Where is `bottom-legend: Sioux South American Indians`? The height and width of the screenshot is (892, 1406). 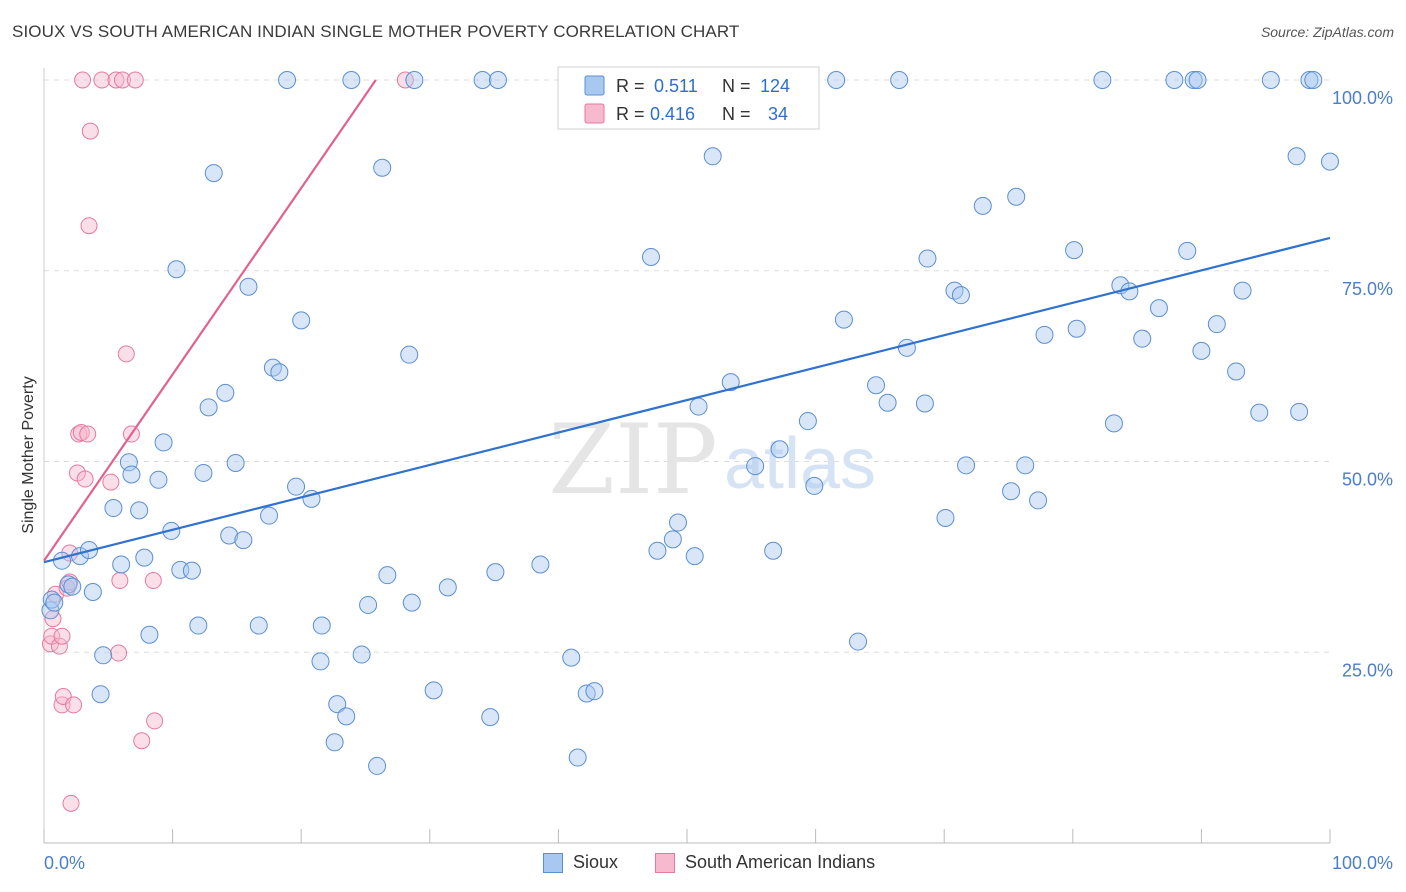
bottom-legend: Sioux South American Indians is located at coordinates (703, 865).